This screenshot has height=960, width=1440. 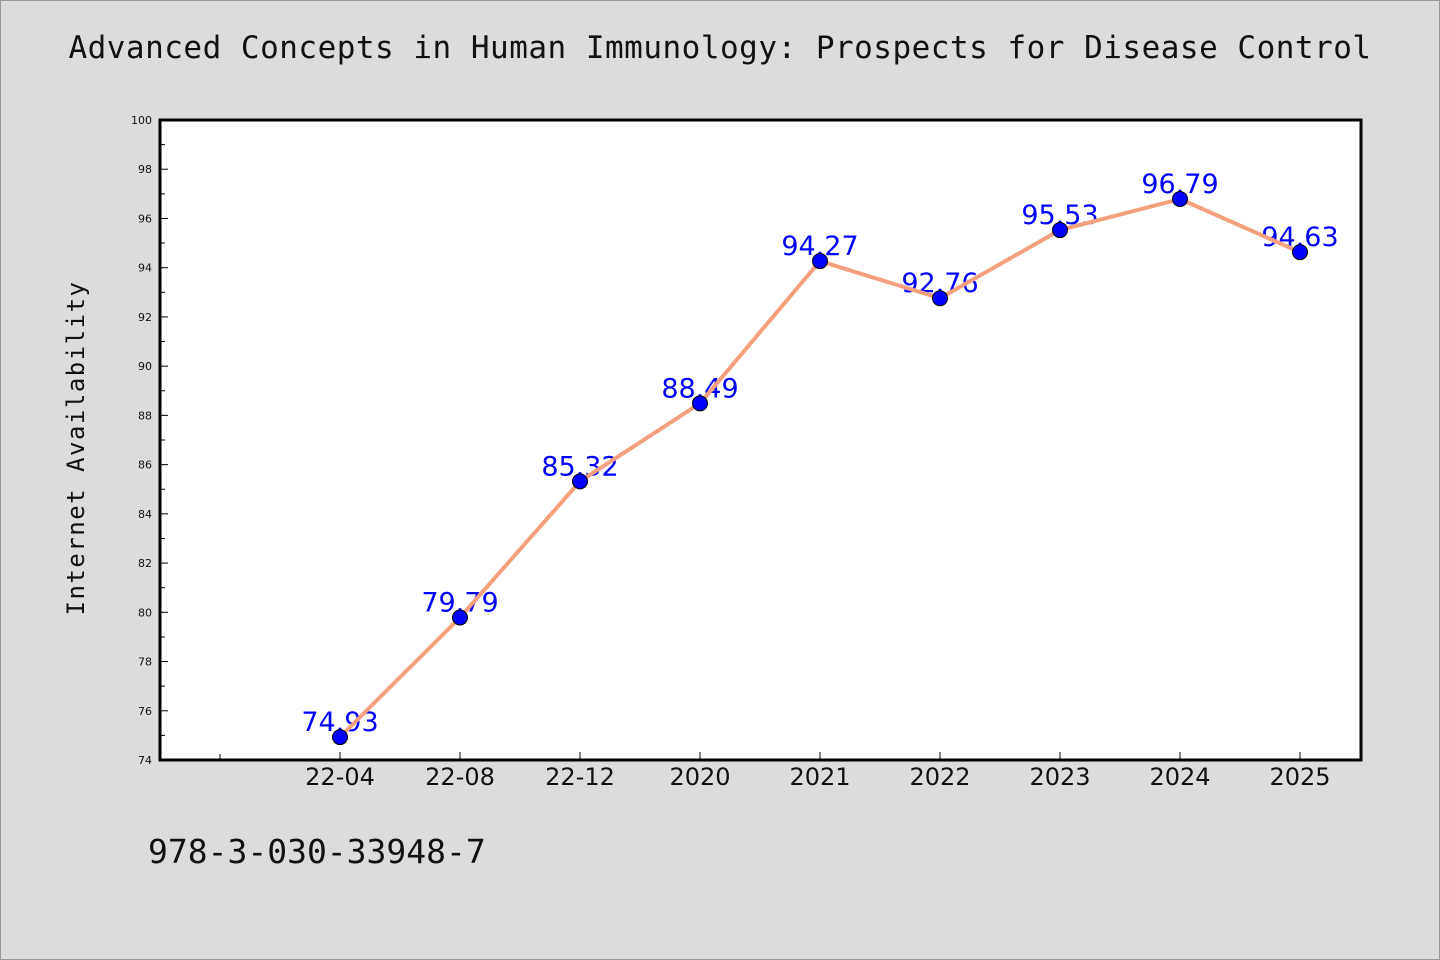 What do you see at coordinates (460, 777) in the screenshot?
I see `x-tick-label: 22-08` at bounding box center [460, 777].